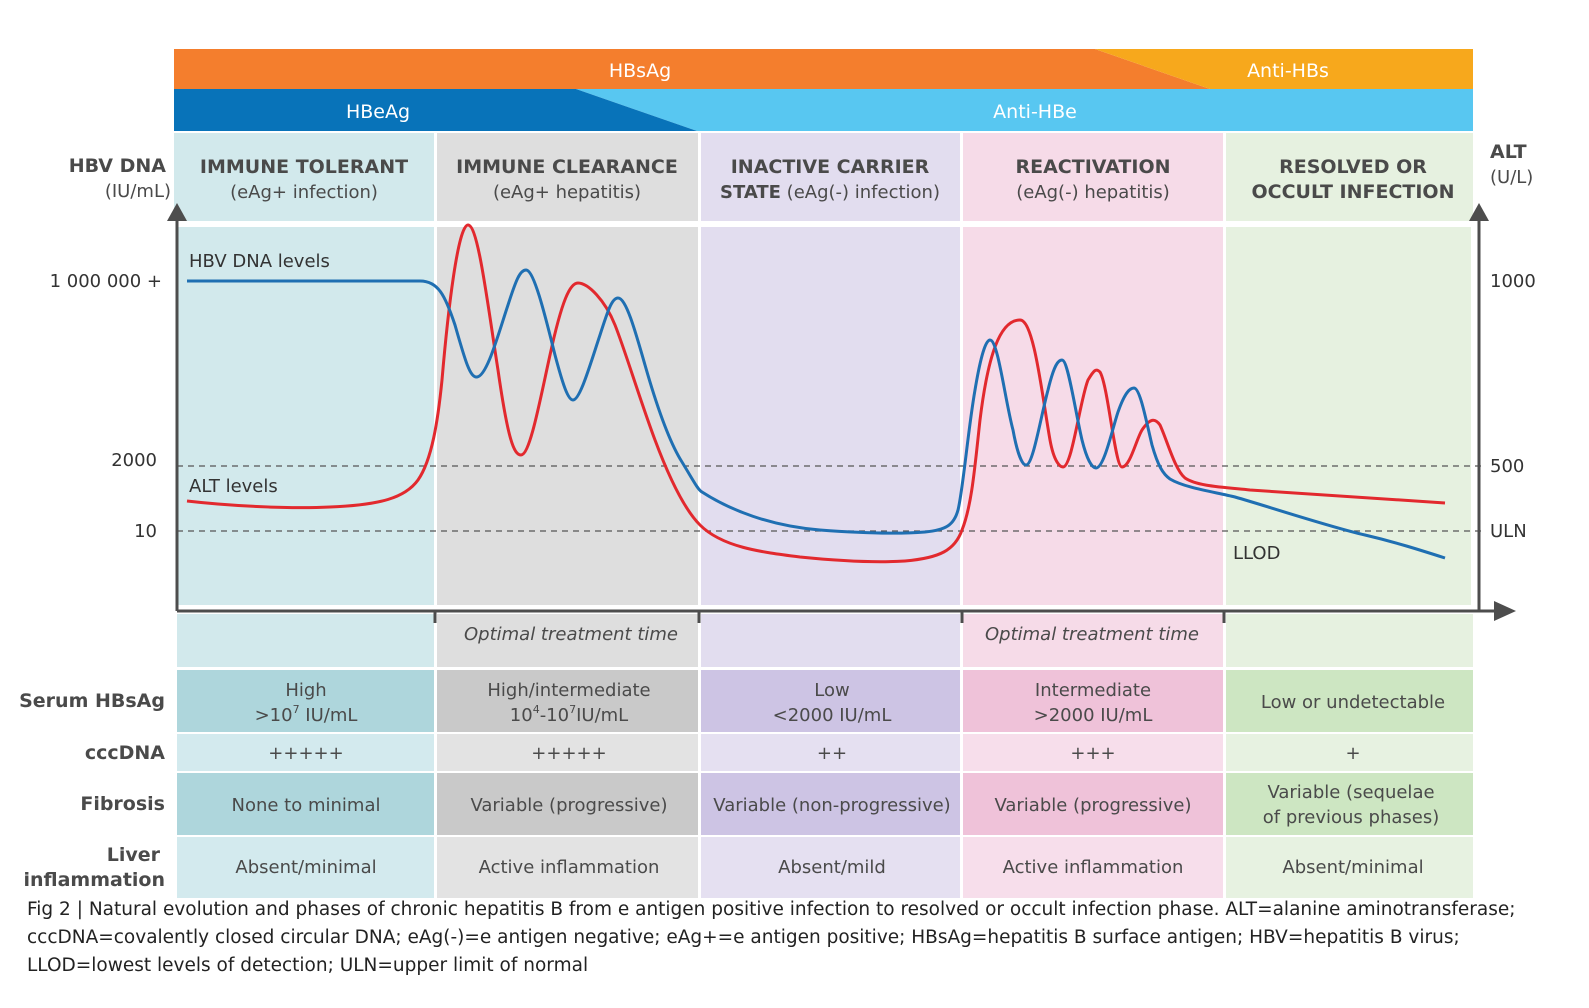  I want to click on cccdna-values: +++++ +++++ ++ +++ +, so click(814, 753).